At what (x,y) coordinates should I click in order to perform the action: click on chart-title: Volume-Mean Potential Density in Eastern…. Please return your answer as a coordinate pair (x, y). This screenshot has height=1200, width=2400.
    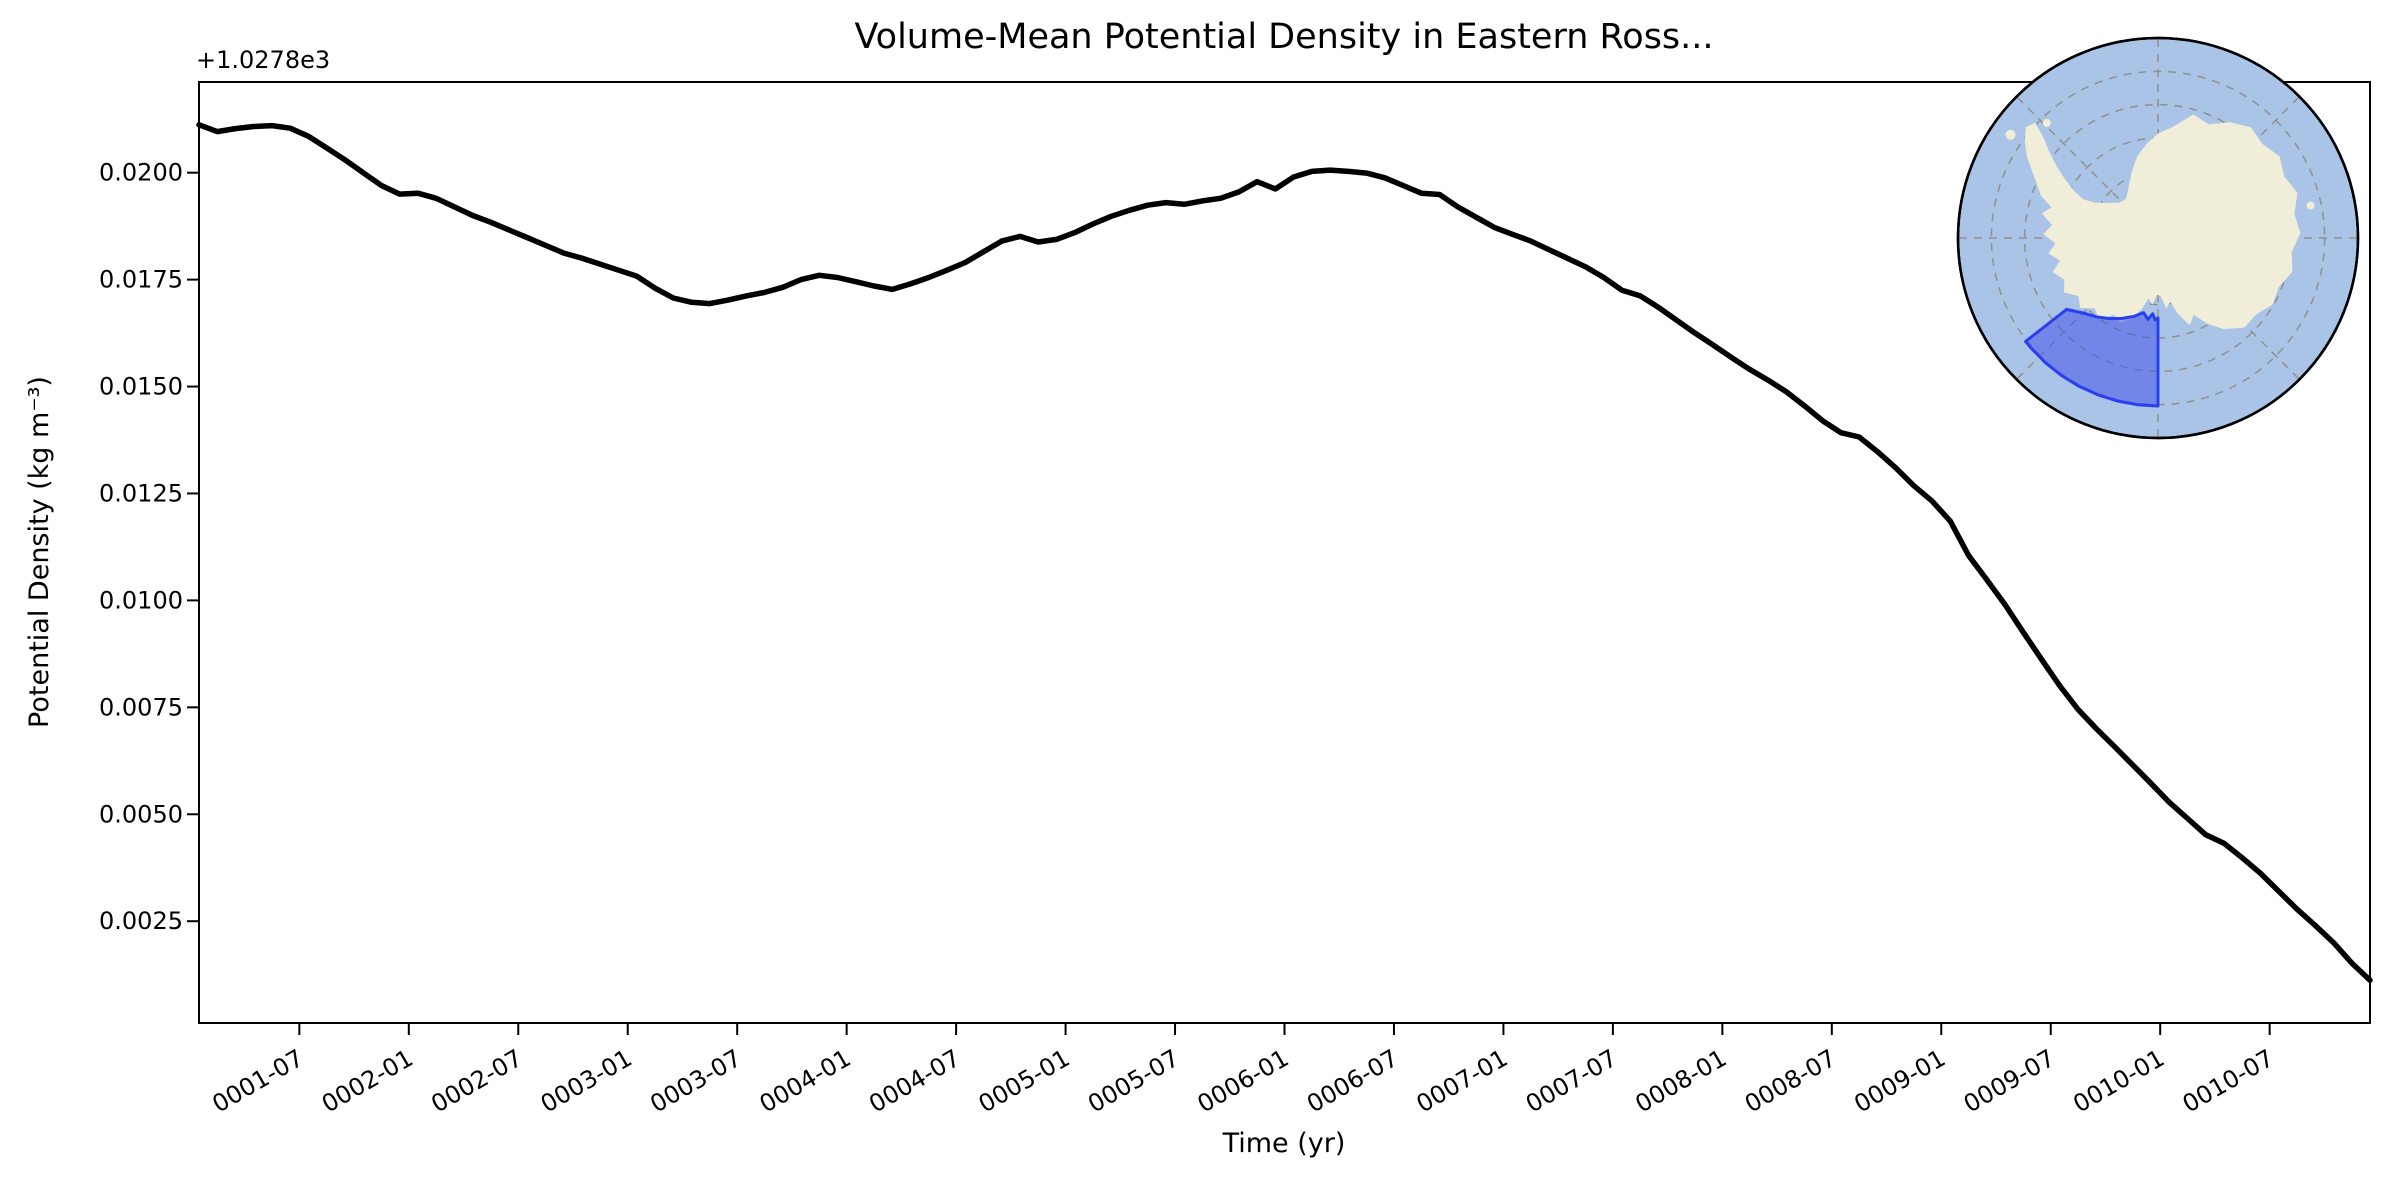
    Looking at the image, I should click on (1283, 37).